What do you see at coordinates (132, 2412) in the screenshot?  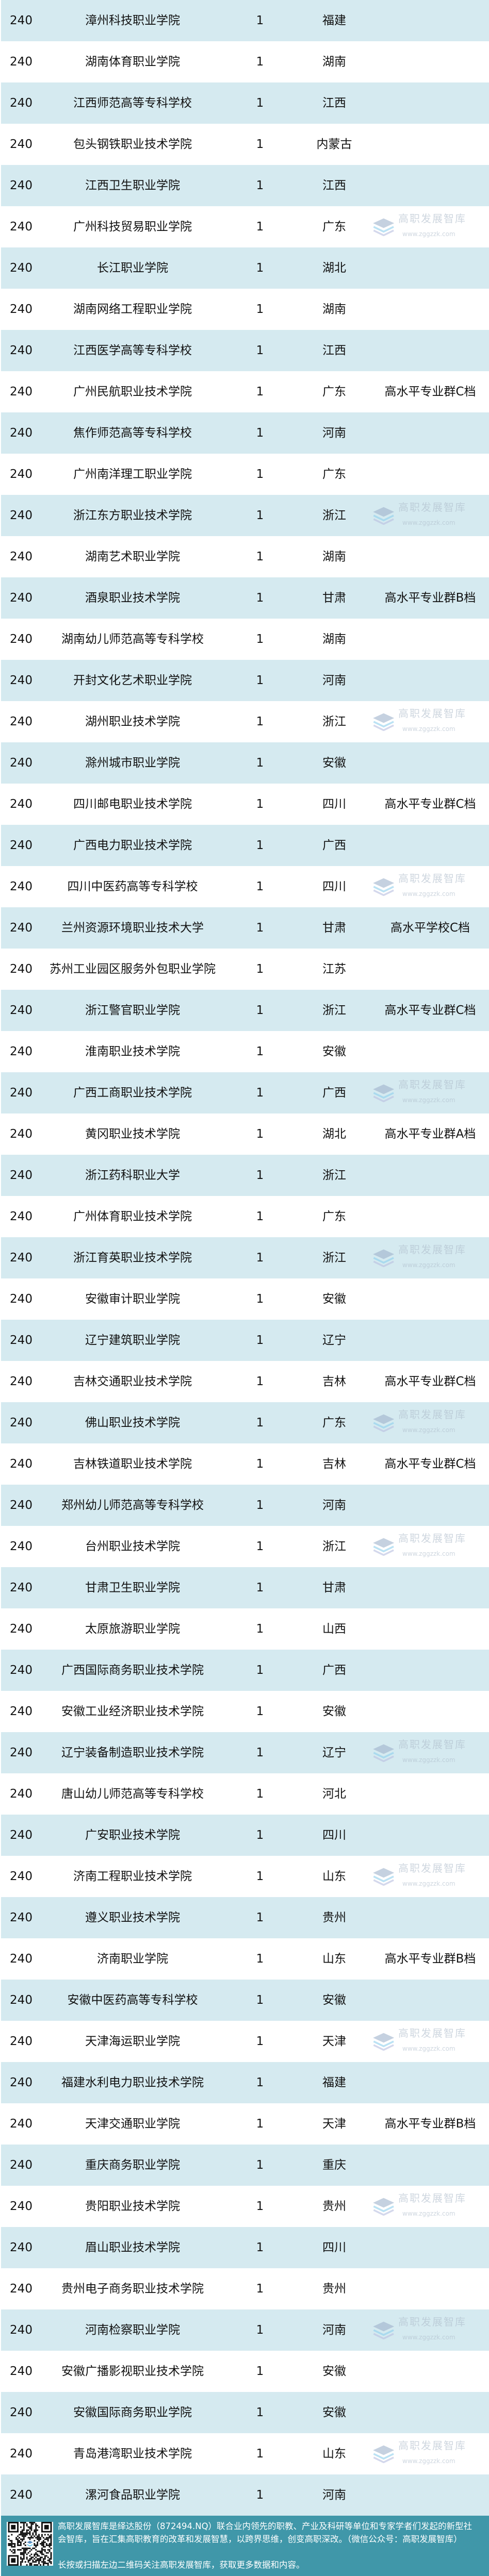 I see `school-name-cell: 安徽国际商务职业学院` at bounding box center [132, 2412].